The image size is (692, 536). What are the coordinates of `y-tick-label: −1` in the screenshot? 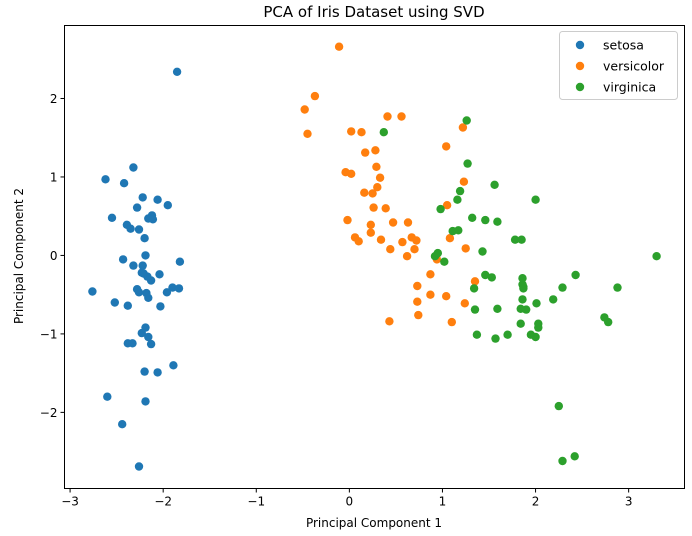 It's located at (49, 334).